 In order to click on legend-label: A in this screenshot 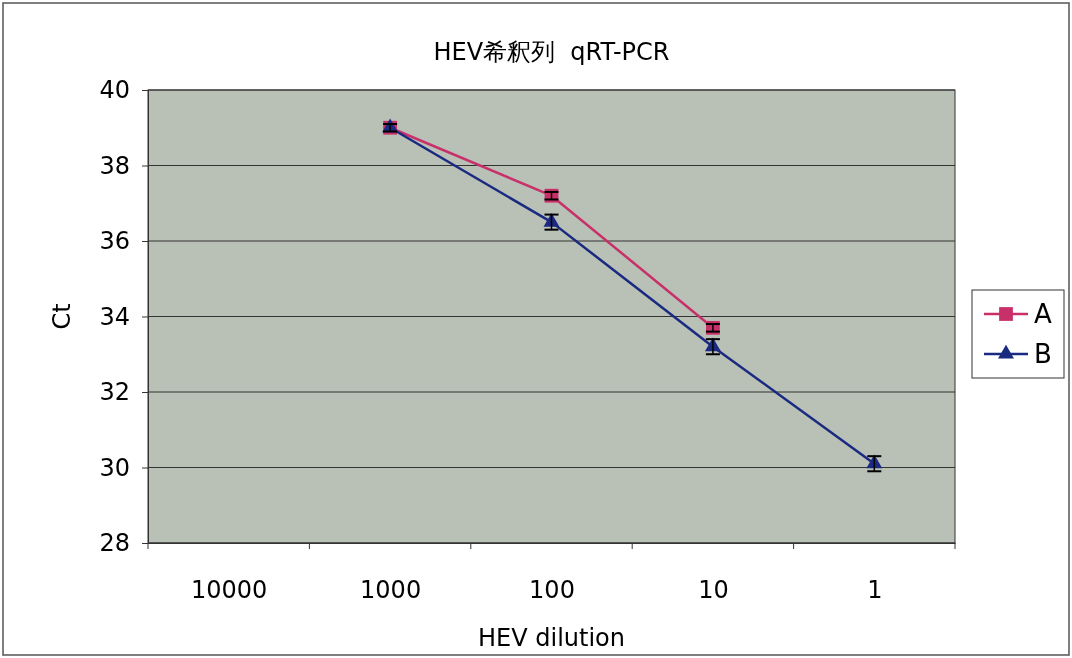, I will do `click(1043, 314)`.